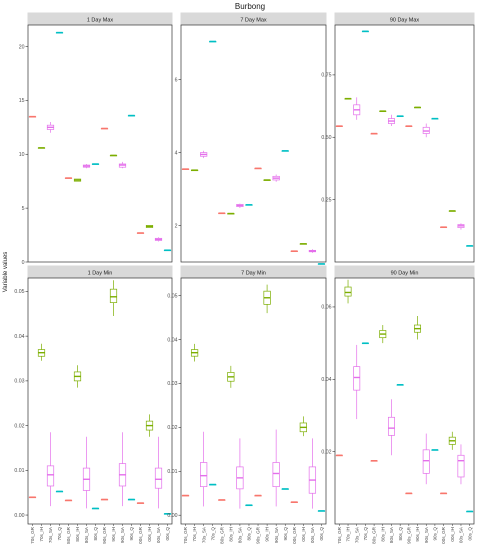  Describe the element at coordinates (100, 274) in the screenshot. I see `panel-strip-label: 1 Day Min` at that location.